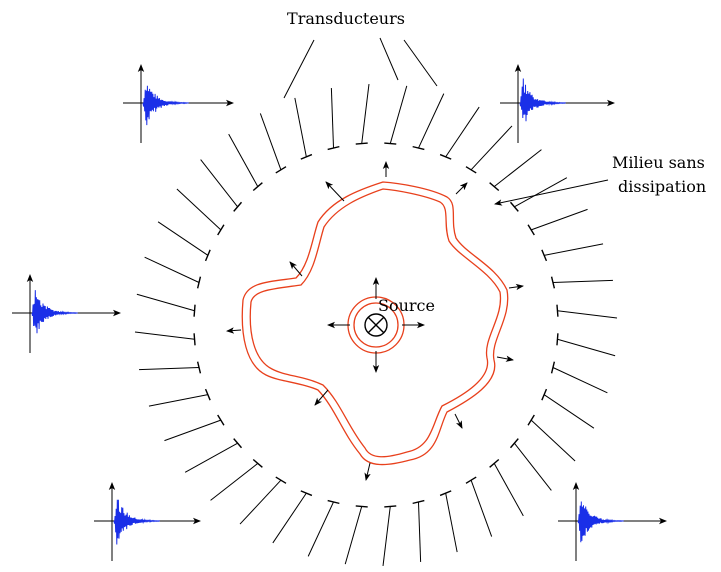  I want to click on medium-pointer-arrow, so click(551, 192).